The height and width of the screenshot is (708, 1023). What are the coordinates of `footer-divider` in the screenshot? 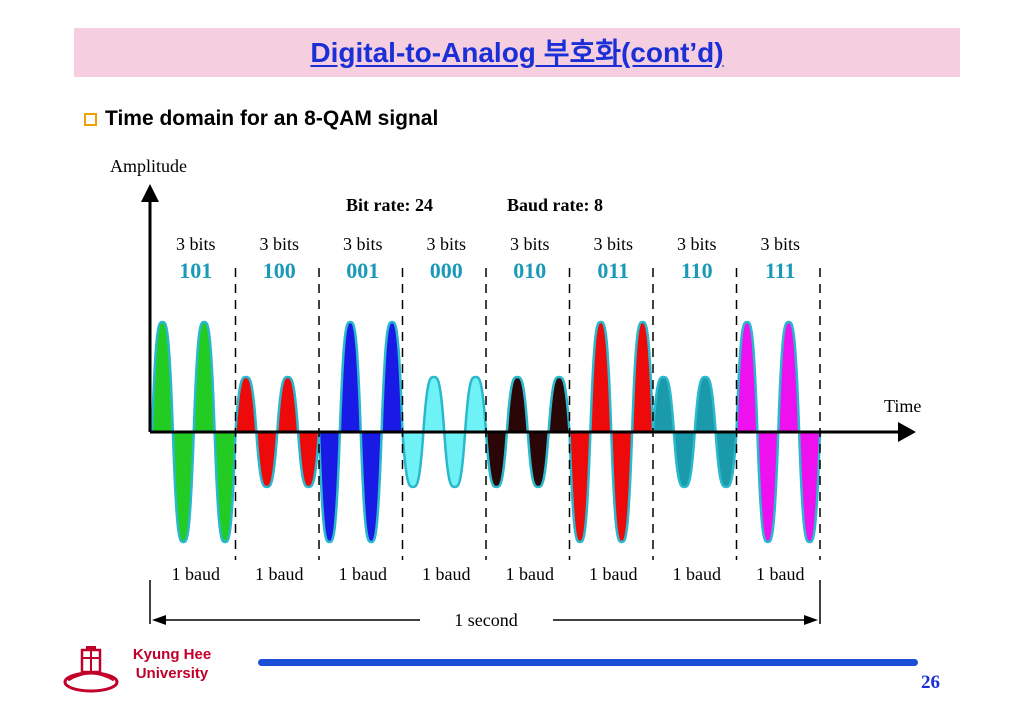 It's located at (588, 662).